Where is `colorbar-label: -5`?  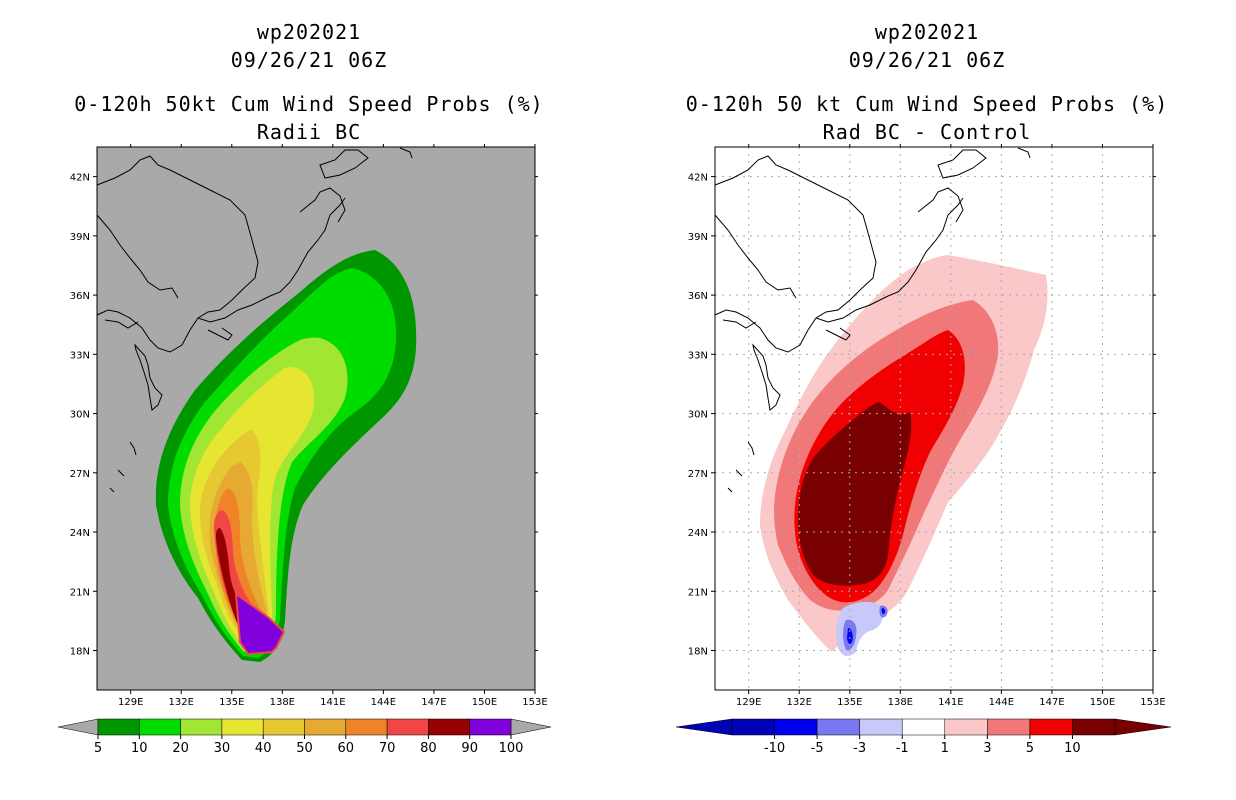
colorbar-label: -5 is located at coordinates (817, 748).